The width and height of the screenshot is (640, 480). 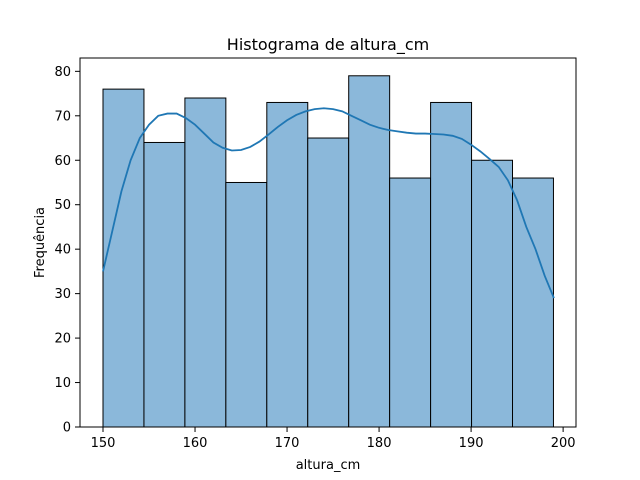 I want to click on y-tick-label: 30, so click(x=62, y=294).